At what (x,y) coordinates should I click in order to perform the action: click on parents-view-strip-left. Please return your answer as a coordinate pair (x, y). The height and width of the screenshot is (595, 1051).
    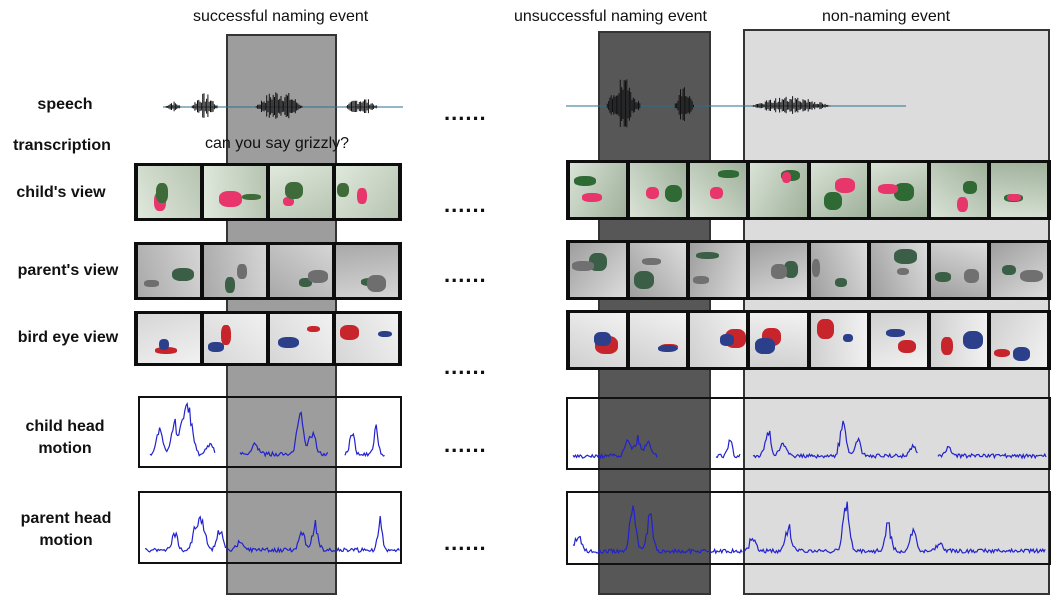
    Looking at the image, I should click on (268, 271).